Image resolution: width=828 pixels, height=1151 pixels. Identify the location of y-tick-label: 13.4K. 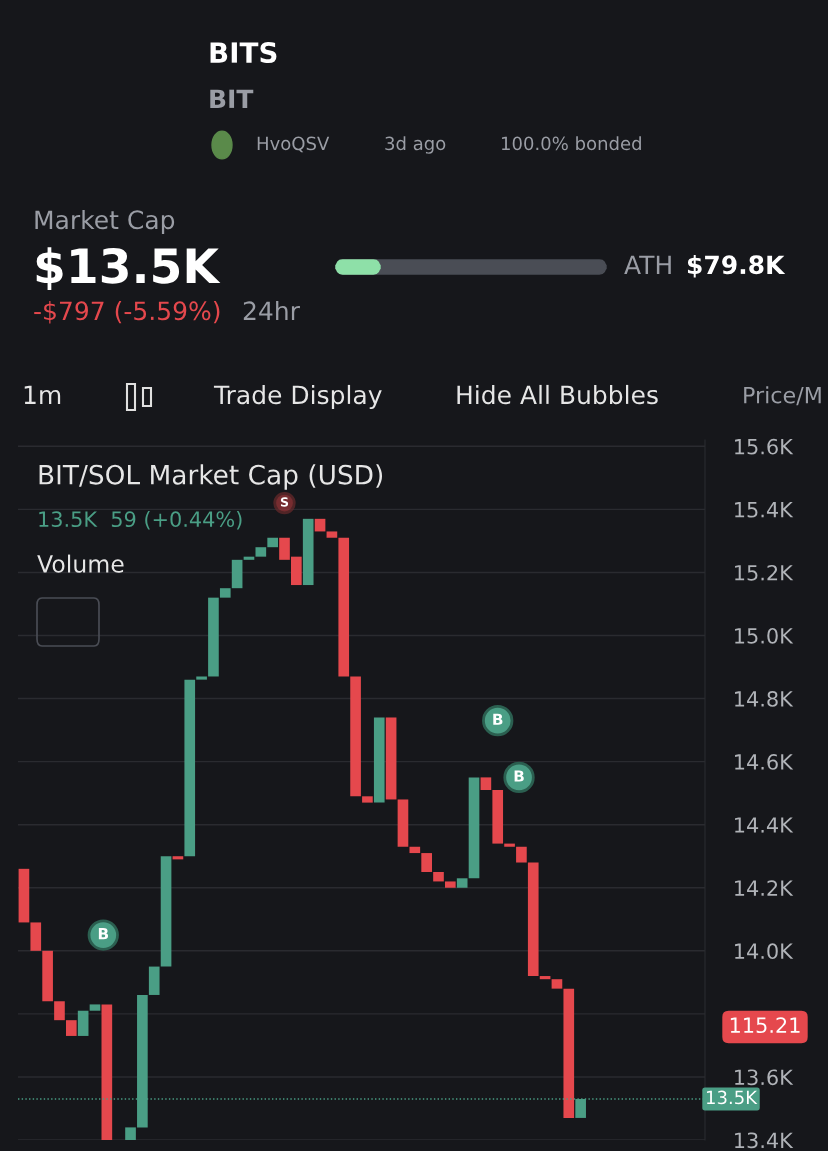
(764, 1140).